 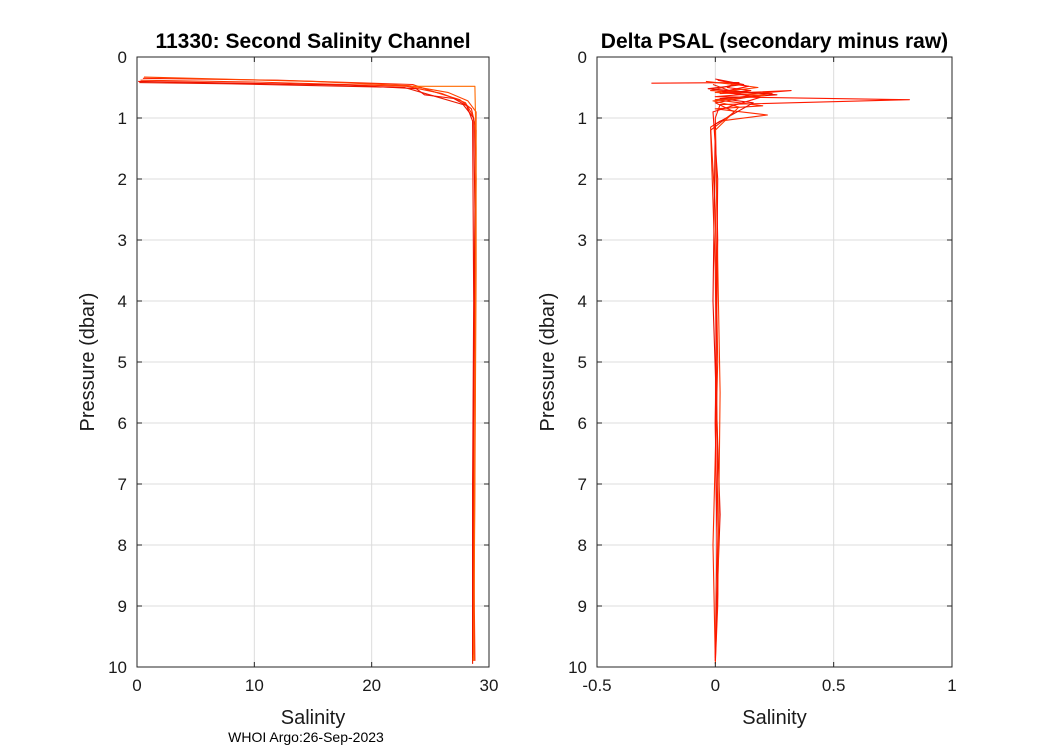 What do you see at coordinates (596, 685) in the screenshot?
I see `x-tick-label: -0.5` at bounding box center [596, 685].